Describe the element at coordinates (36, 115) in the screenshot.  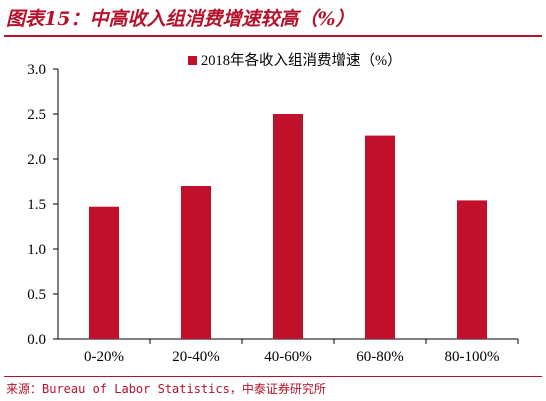
I see `y-tick-label: 2.5` at that location.